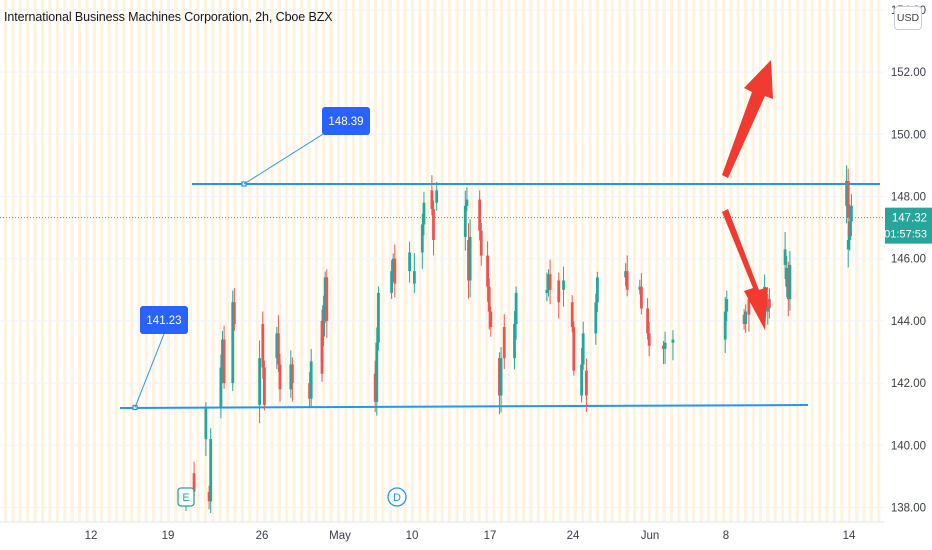 This screenshot has height=550, width=932. Describe the element at coordinates (185, 498) in the screenshot. I see `event-marker-label: E` at that location.